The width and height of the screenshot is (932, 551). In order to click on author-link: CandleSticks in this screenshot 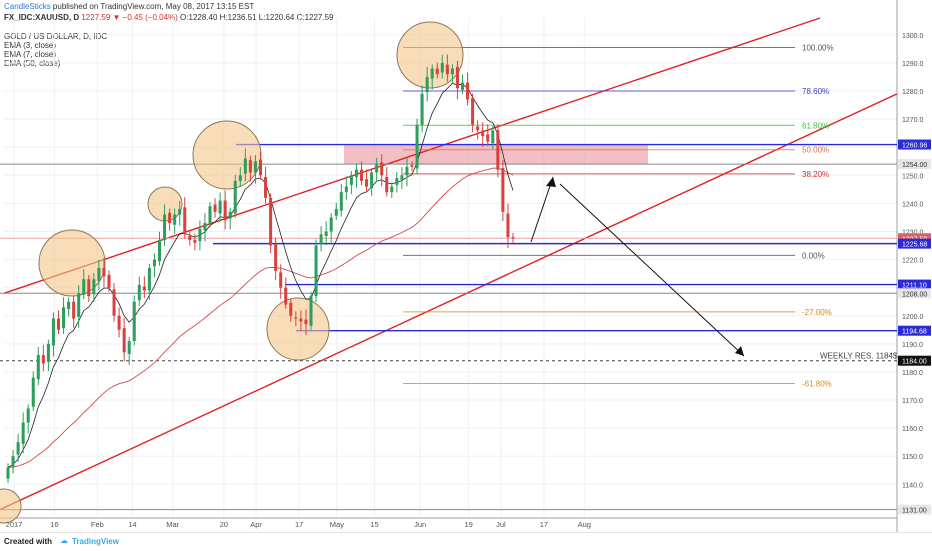, I will do `click(27, 6)`.